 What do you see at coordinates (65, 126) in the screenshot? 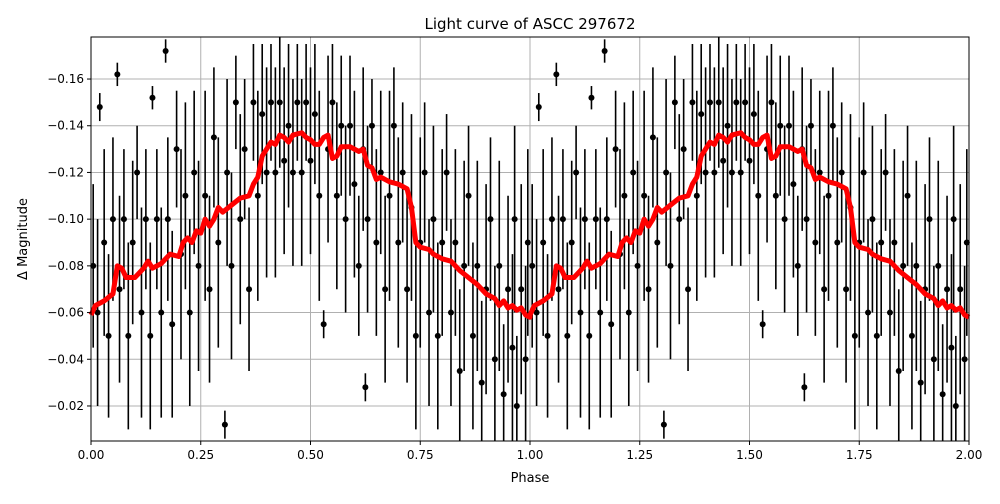
I see `y-tick-label: −0.14` at bounding box center [65, 126].